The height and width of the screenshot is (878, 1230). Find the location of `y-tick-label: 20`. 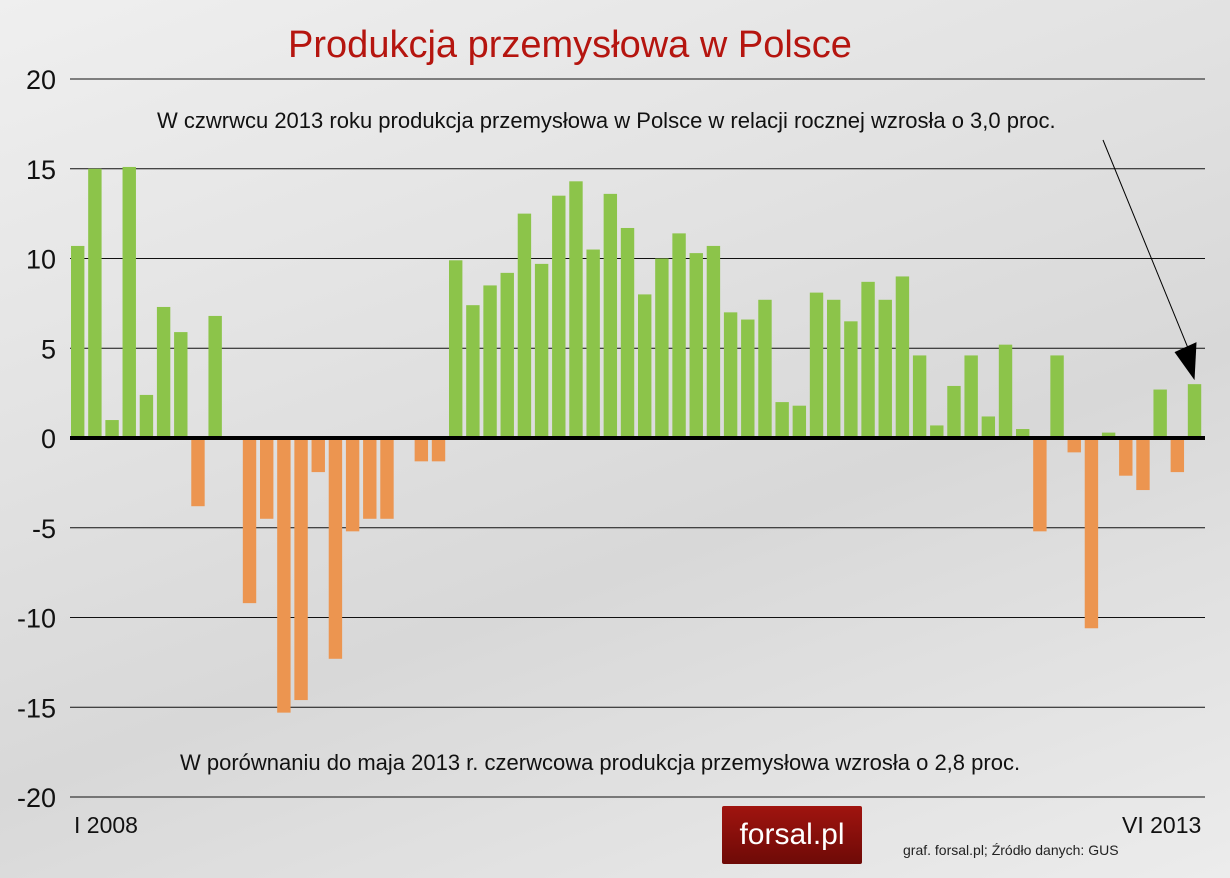

y-tick-label: 20 is located at coordinates (41, 80).